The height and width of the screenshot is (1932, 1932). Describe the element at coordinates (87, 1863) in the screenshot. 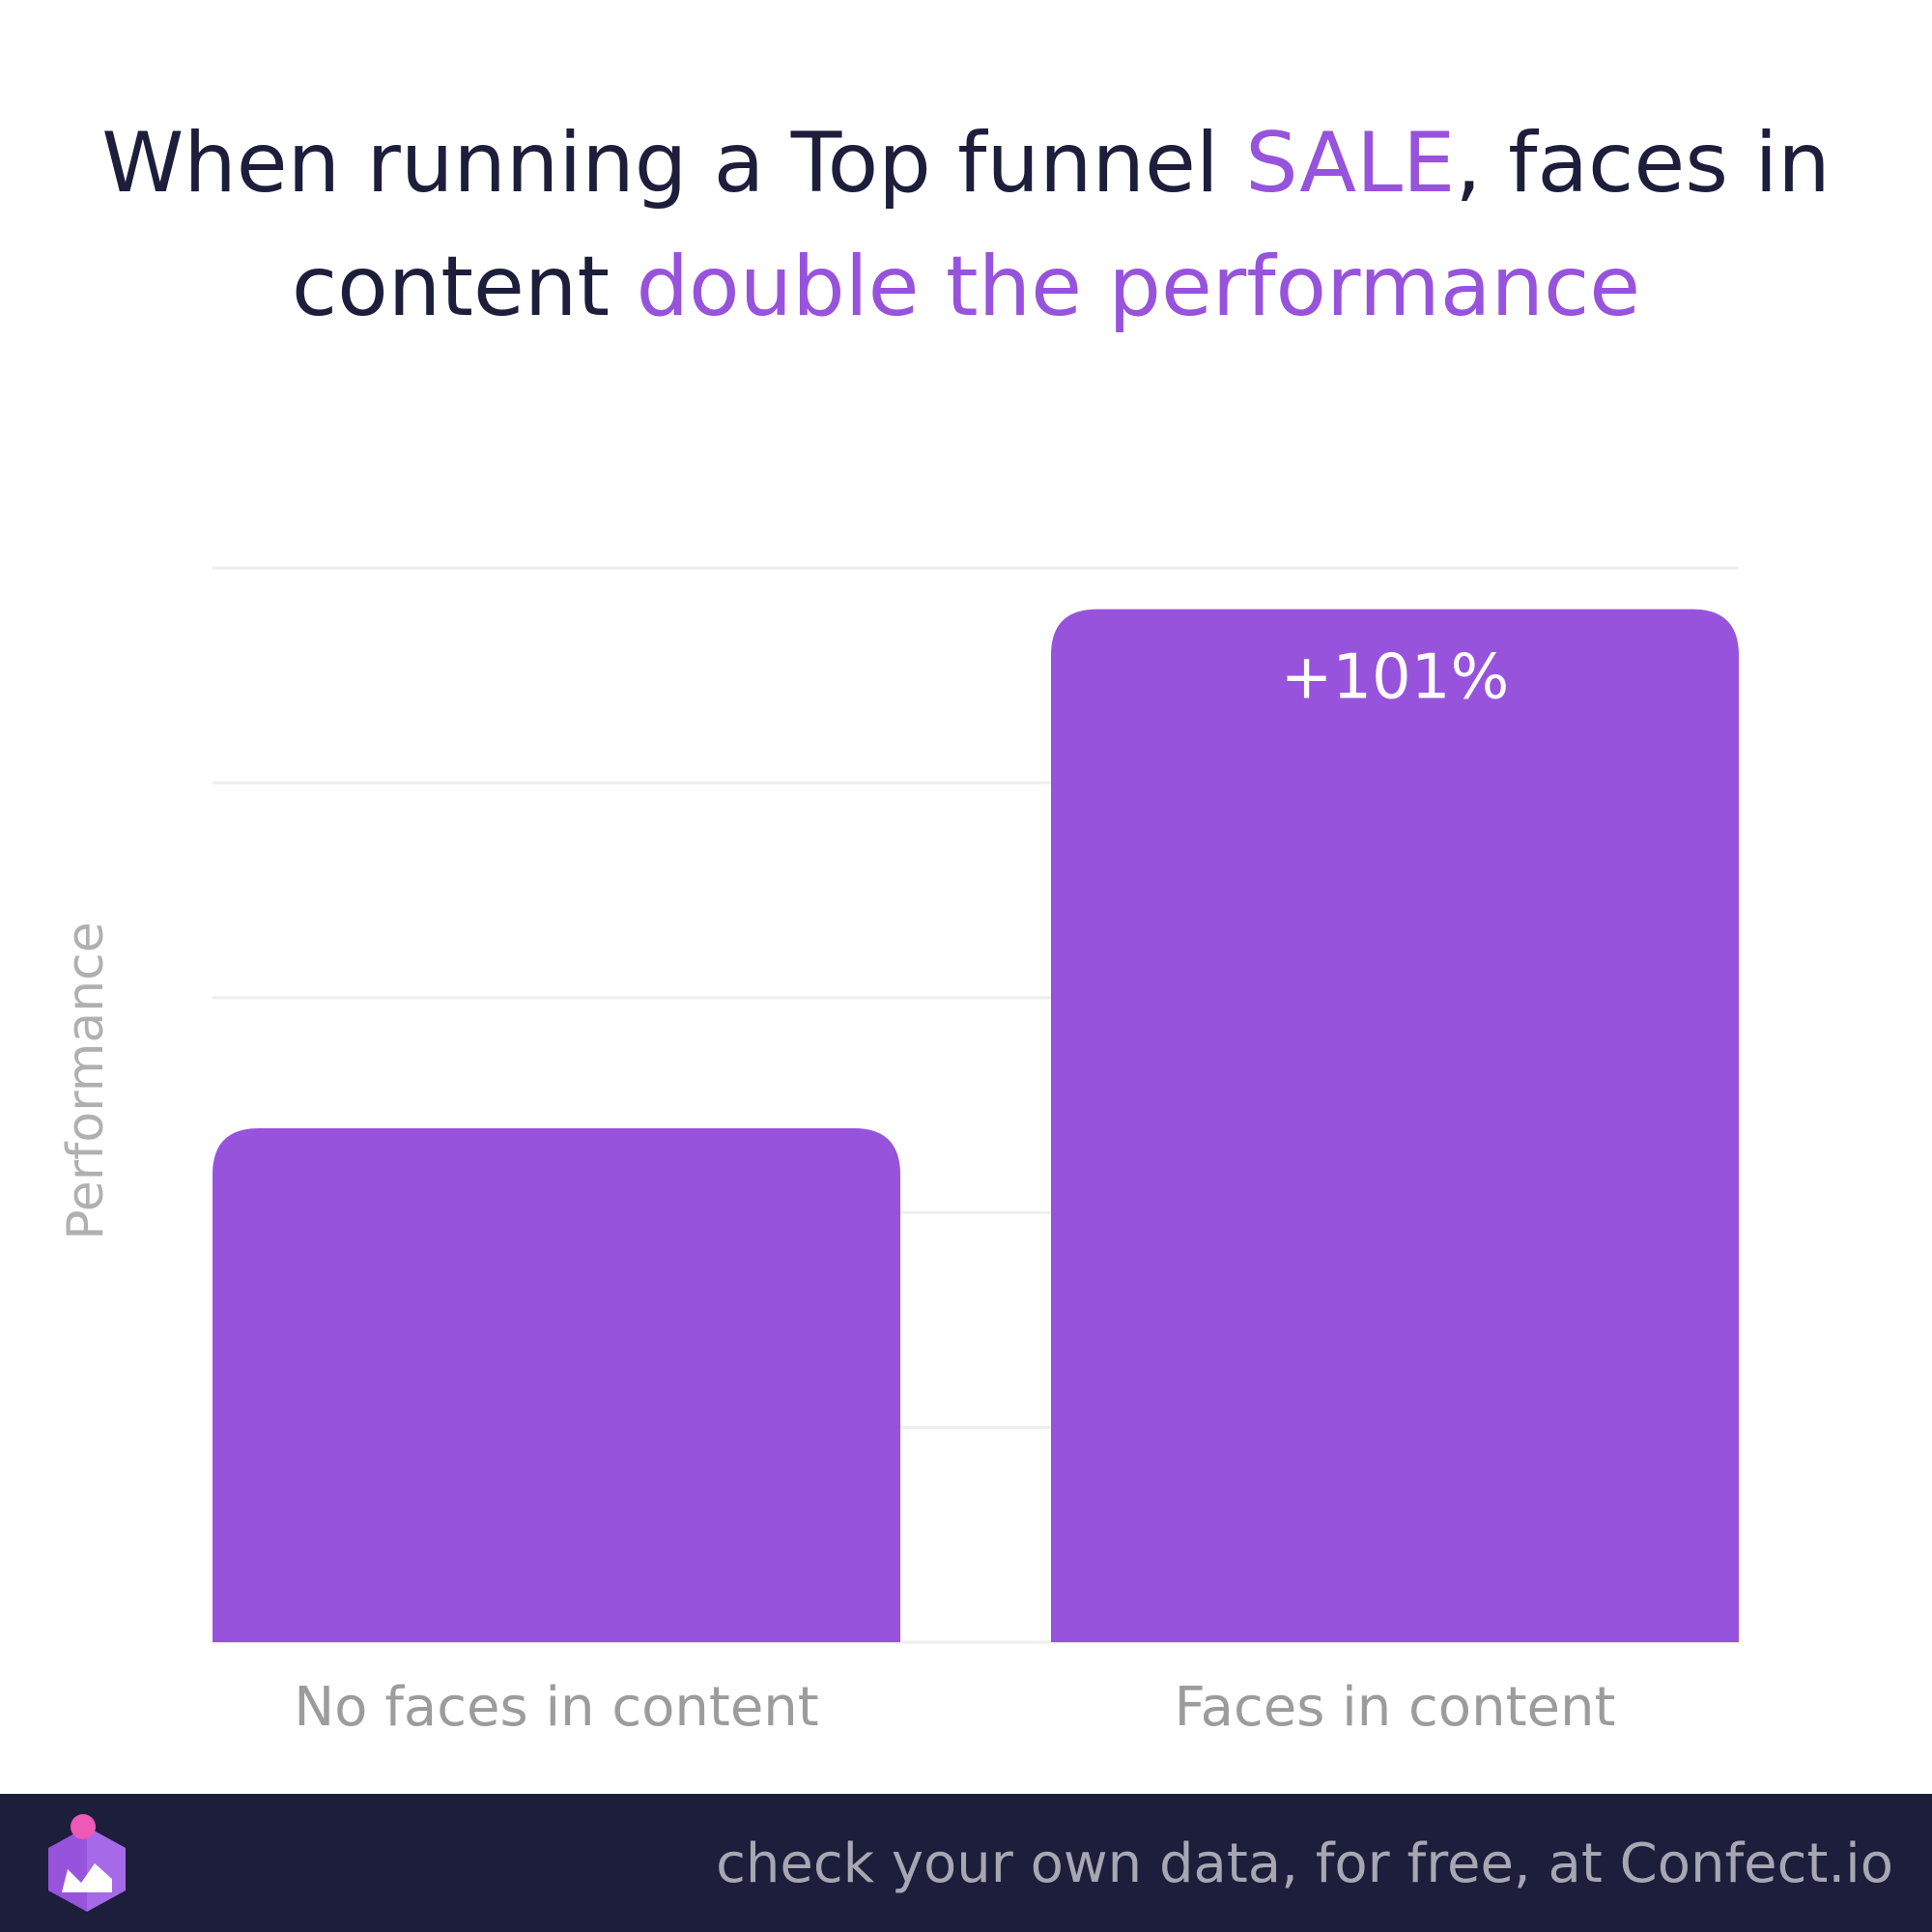

I see `confect-logo-icon` at that location.